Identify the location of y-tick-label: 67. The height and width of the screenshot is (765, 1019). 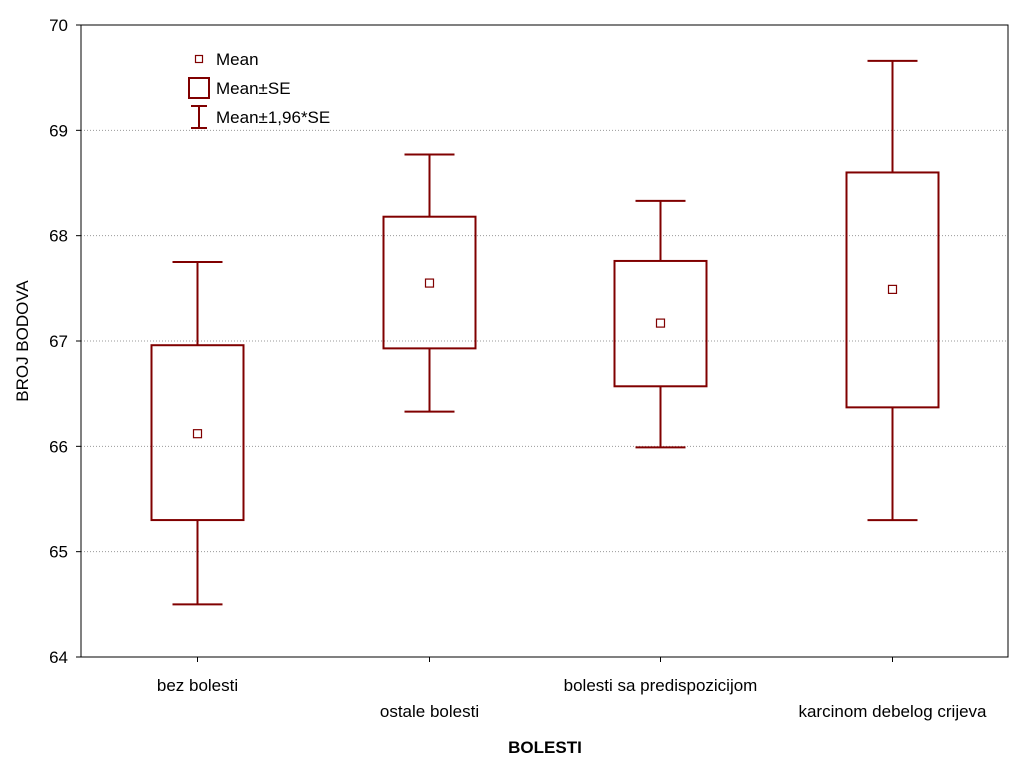
(58, 341).